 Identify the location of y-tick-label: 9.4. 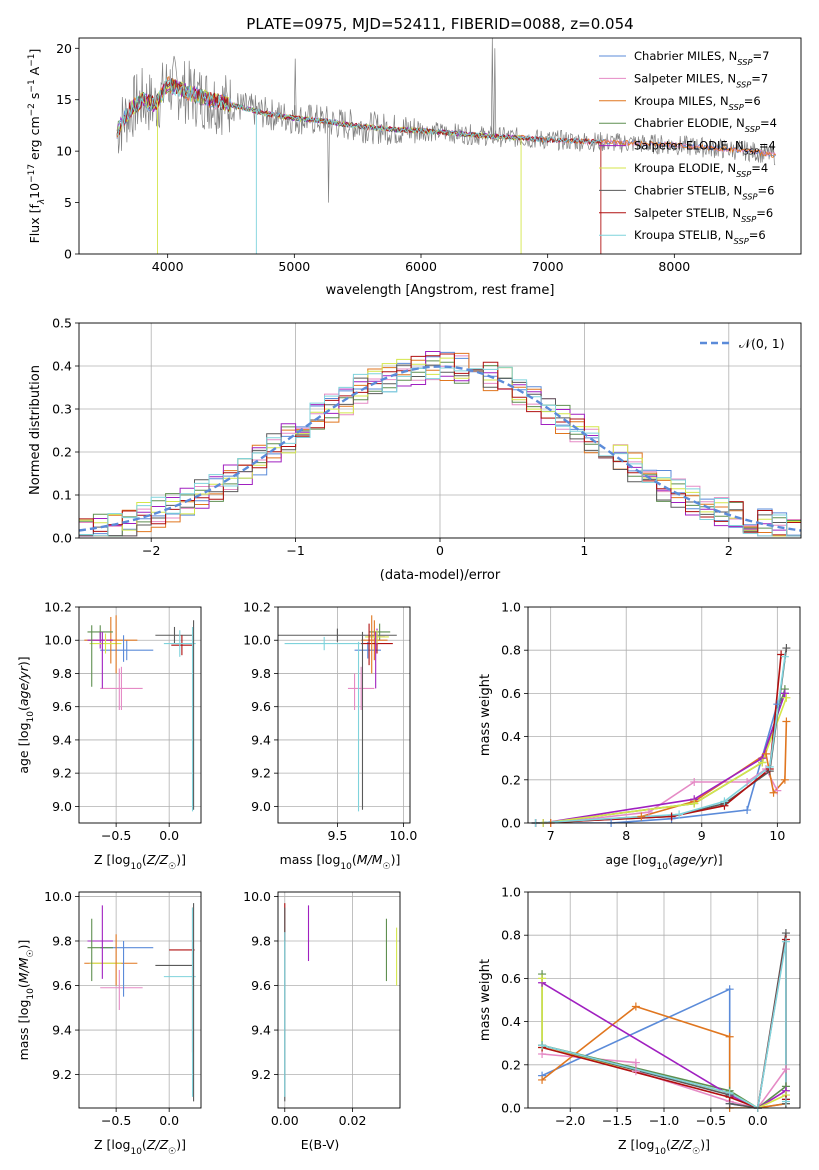
(62, 1030).